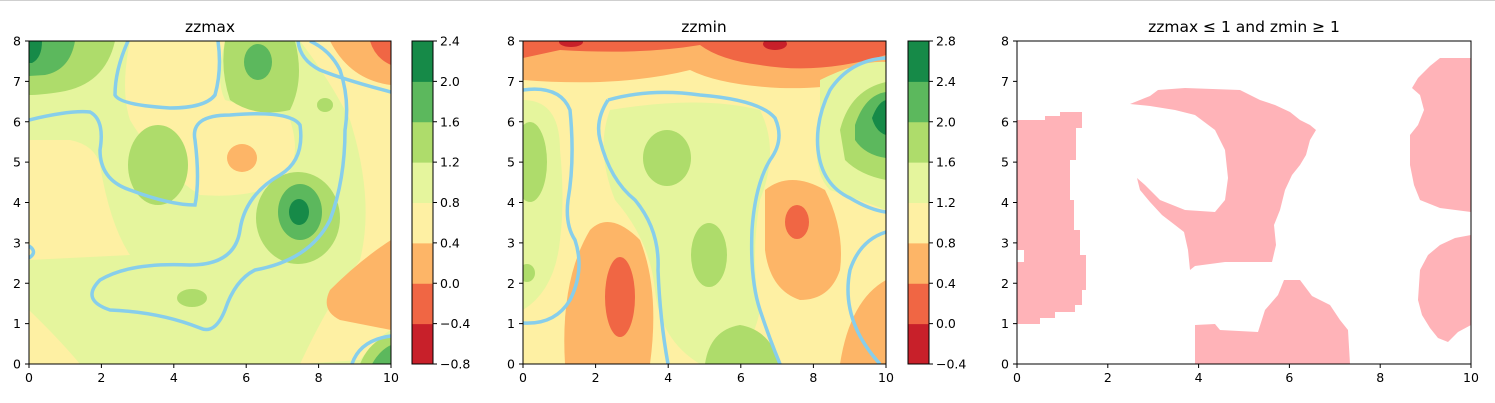  I want to click on colorbar-tick-label: 1.6, so click(450, 121).